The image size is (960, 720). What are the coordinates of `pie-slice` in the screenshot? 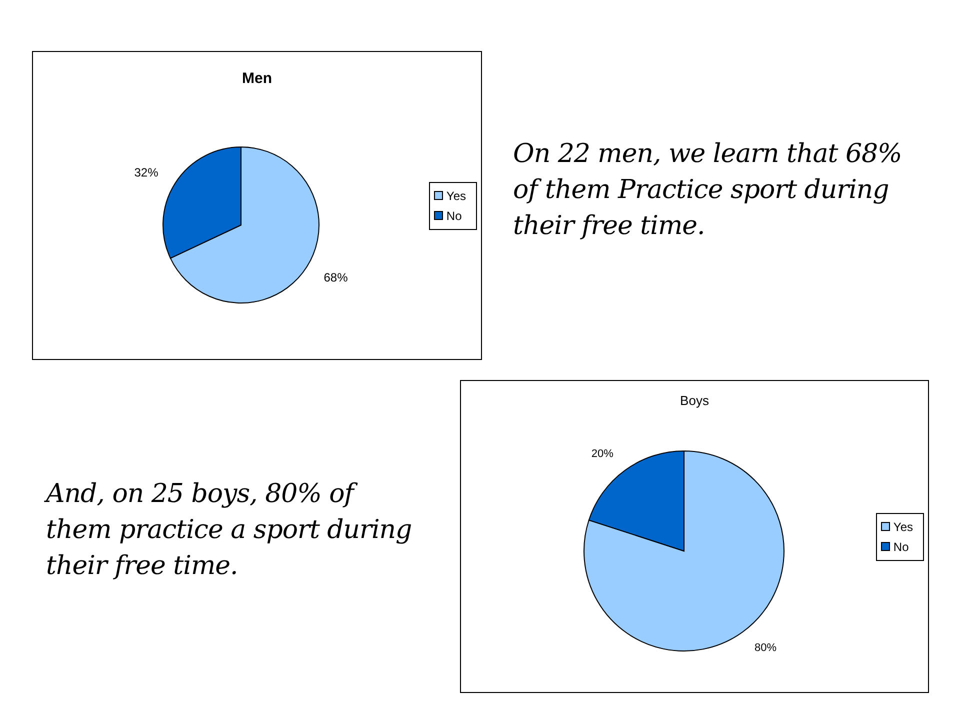 It's located at (684, 551).